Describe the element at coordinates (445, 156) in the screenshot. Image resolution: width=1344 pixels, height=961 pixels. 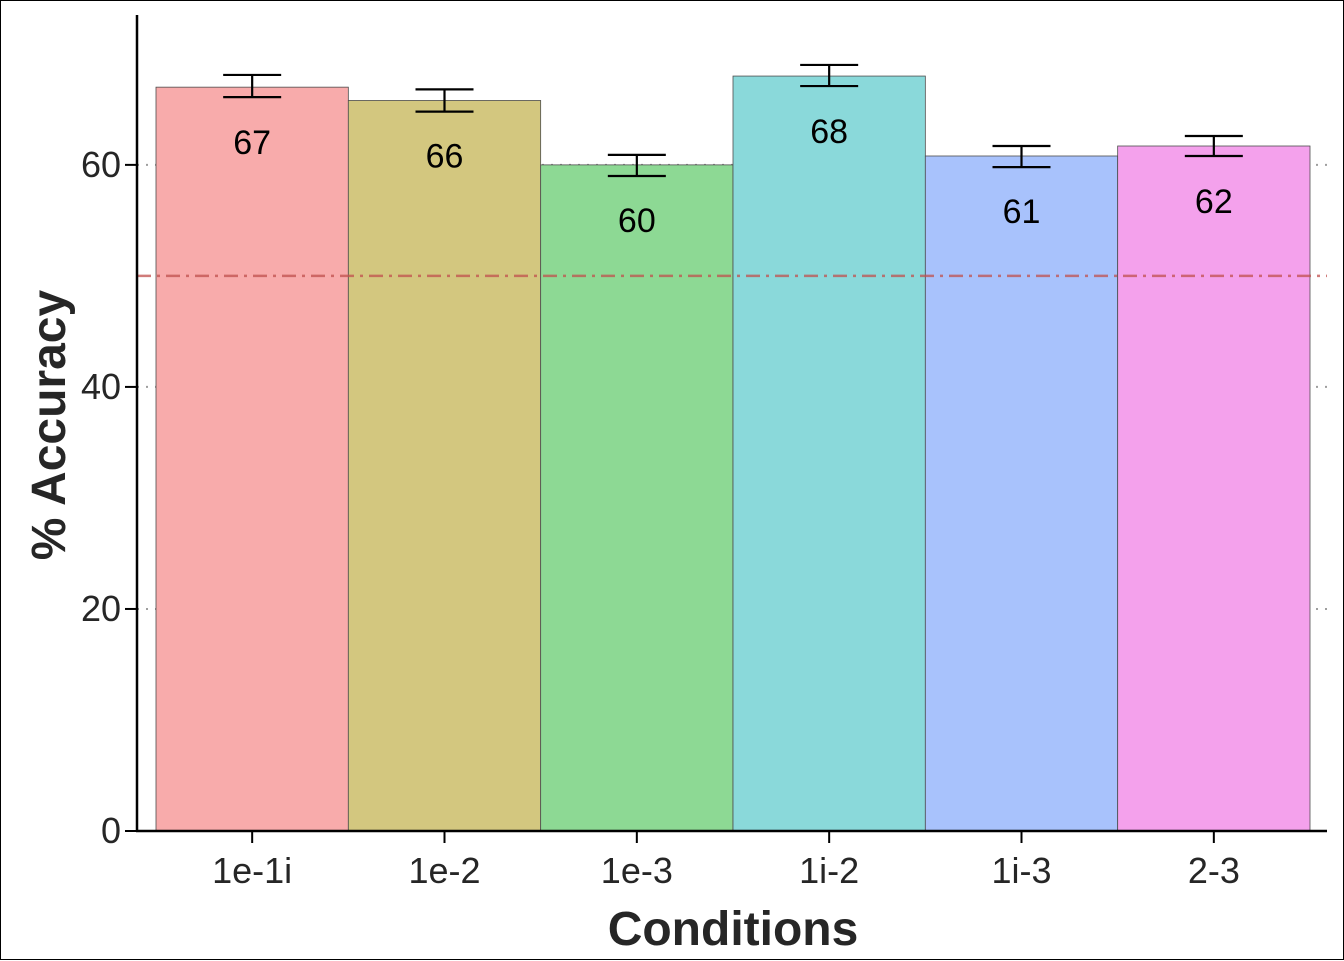
I see `bar-value-label: 66` at that location.